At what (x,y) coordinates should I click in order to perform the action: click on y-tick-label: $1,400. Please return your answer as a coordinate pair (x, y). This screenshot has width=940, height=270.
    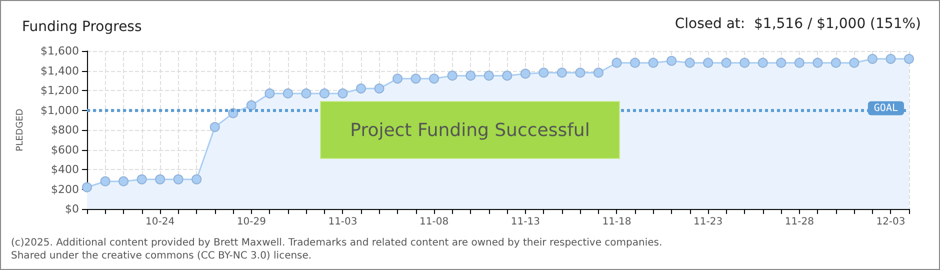
    Looking at the image, I should click on (59, 71).